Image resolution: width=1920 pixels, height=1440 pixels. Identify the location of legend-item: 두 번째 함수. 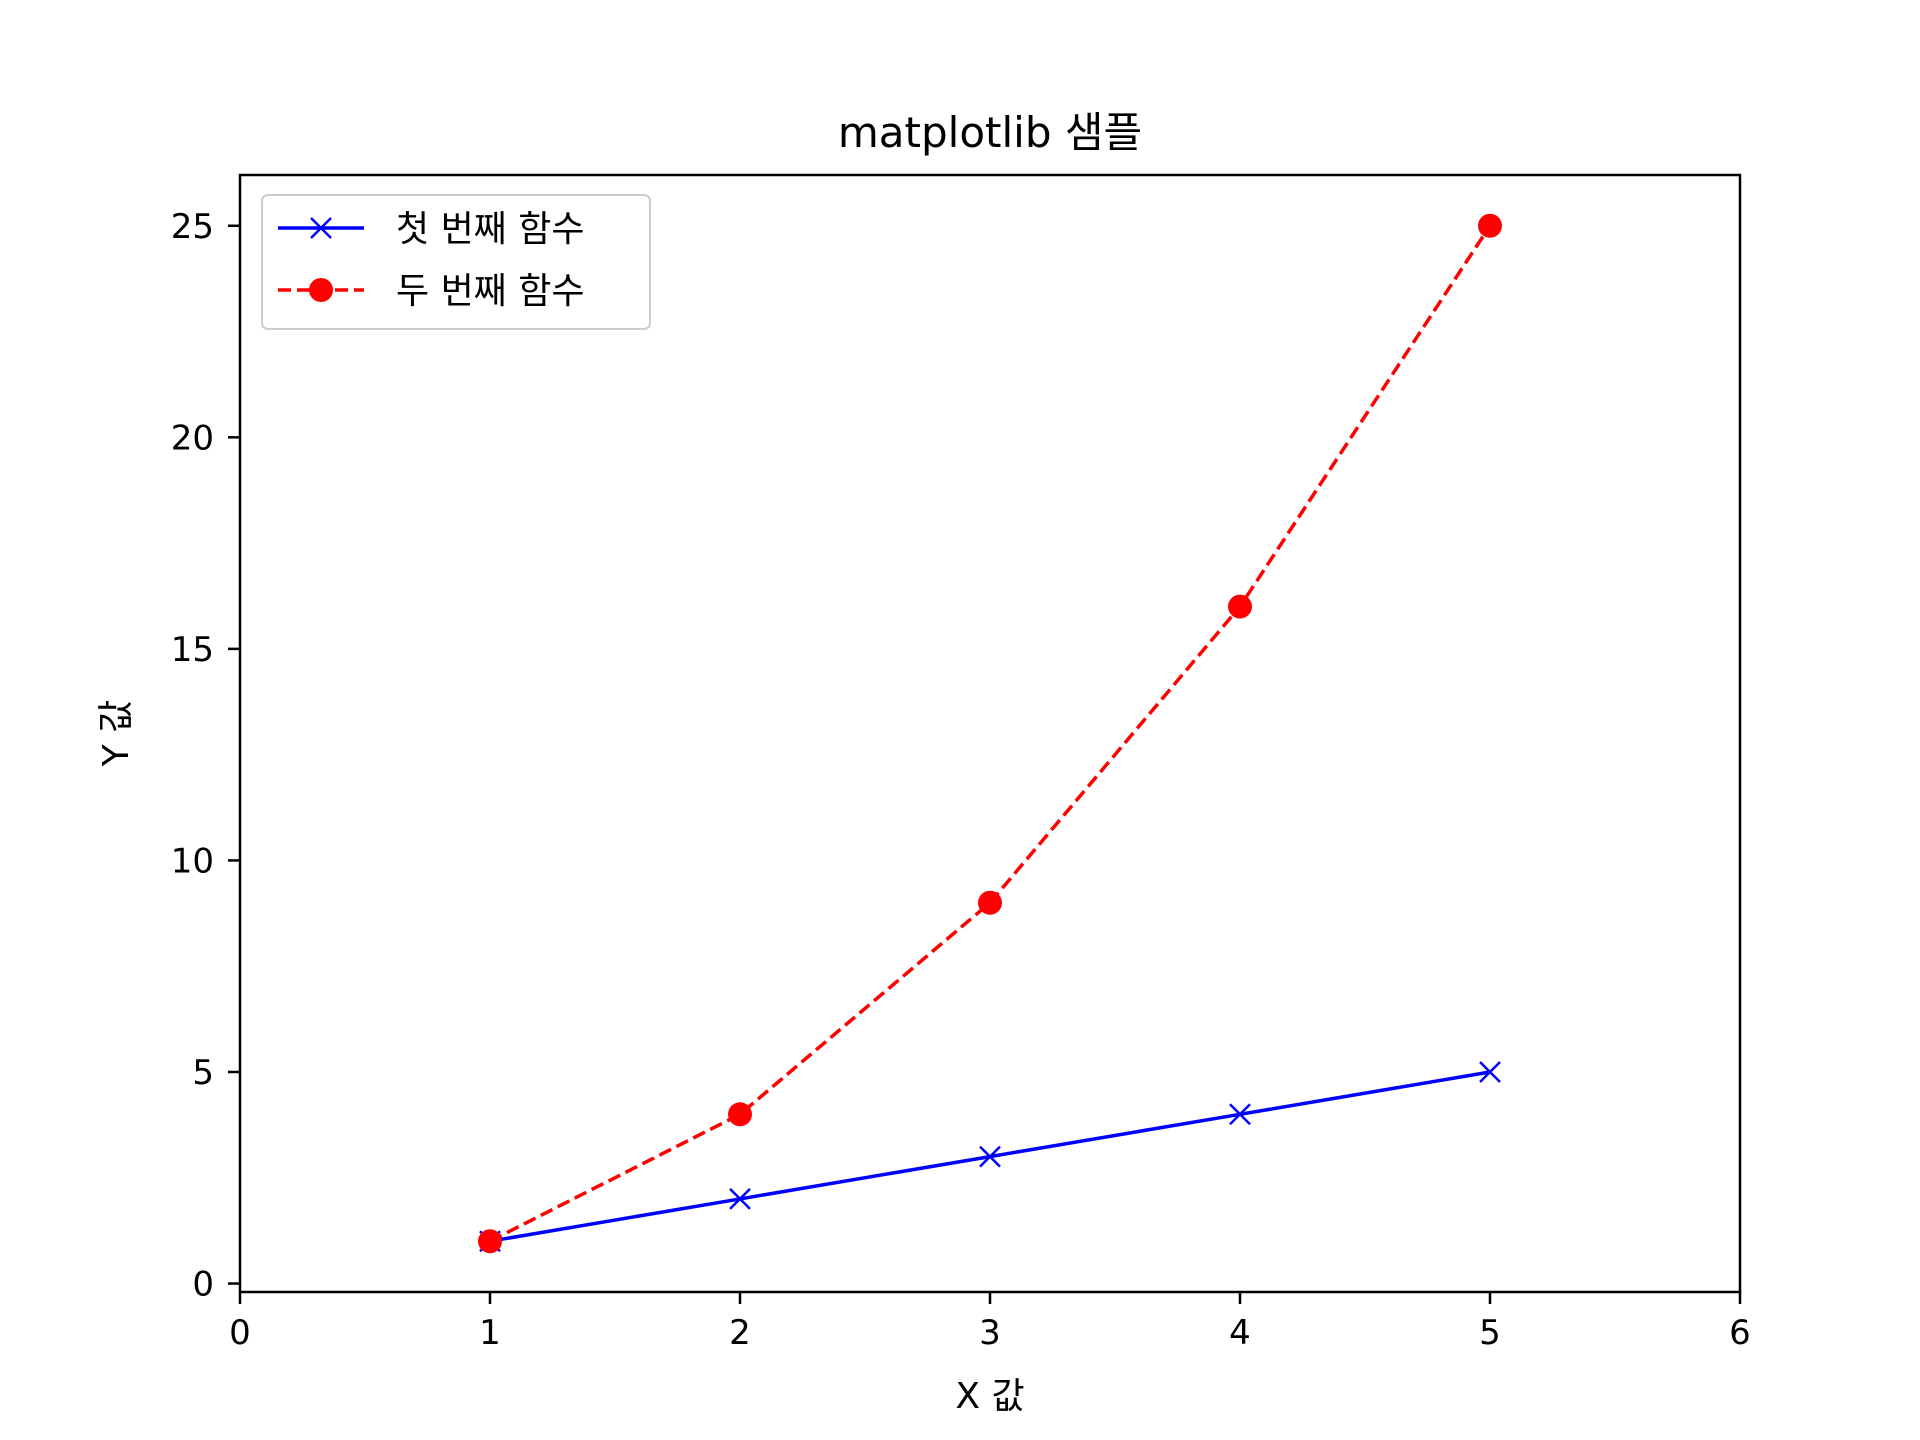
(431, 291).